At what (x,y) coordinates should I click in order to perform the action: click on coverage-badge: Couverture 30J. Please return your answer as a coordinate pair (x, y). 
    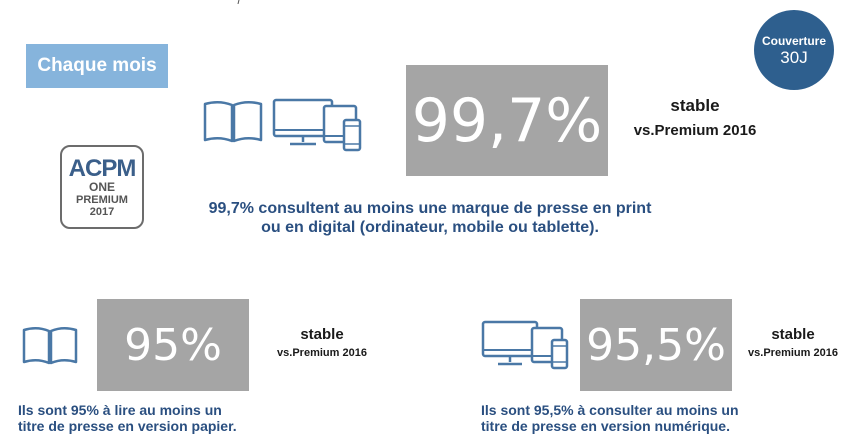
    Looking at the image, I should click on (794, 50).